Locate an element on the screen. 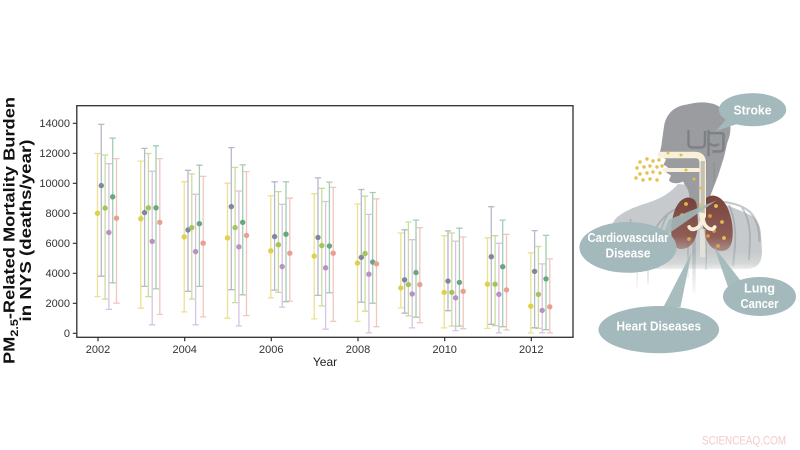  svg-text: Cardiovascular is located at coordinates (628, 237).